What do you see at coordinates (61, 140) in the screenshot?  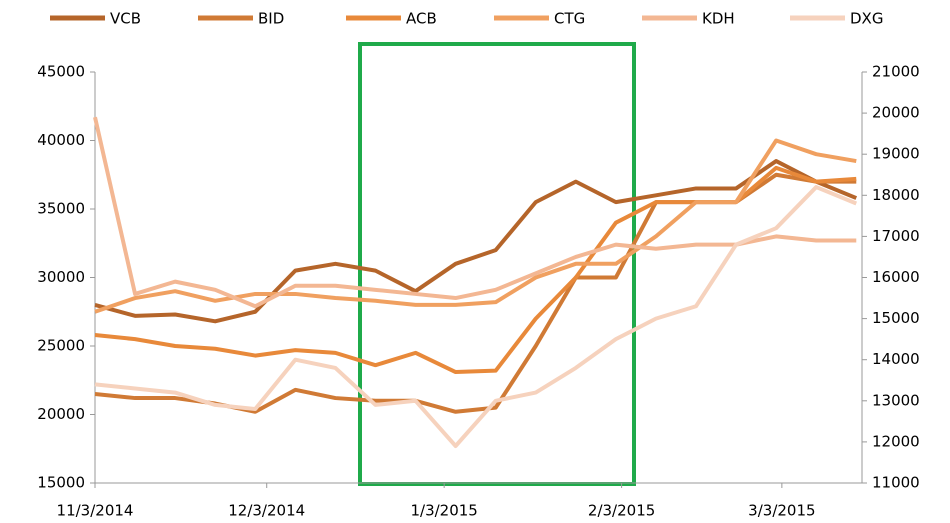 I see `y-tick-label: 40000` at bounding box center [61, 140].